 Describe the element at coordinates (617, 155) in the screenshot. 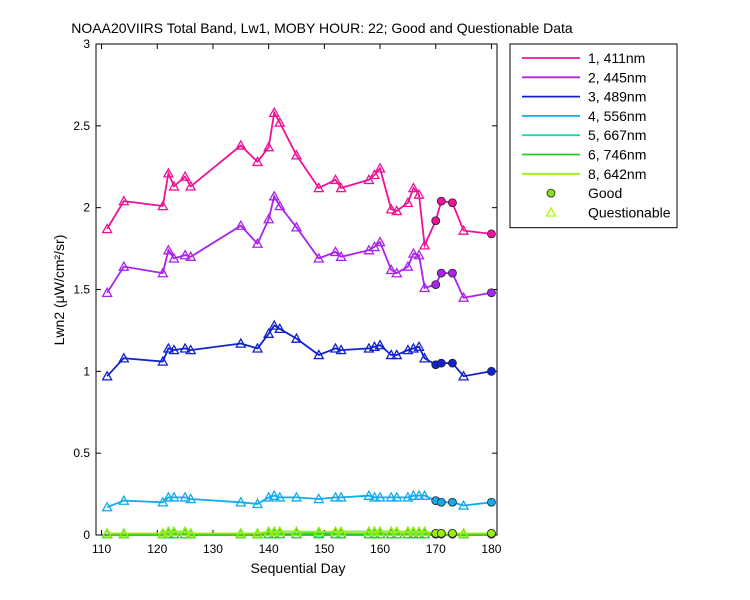

I see `legend-label: 6, 746nm` at that location.